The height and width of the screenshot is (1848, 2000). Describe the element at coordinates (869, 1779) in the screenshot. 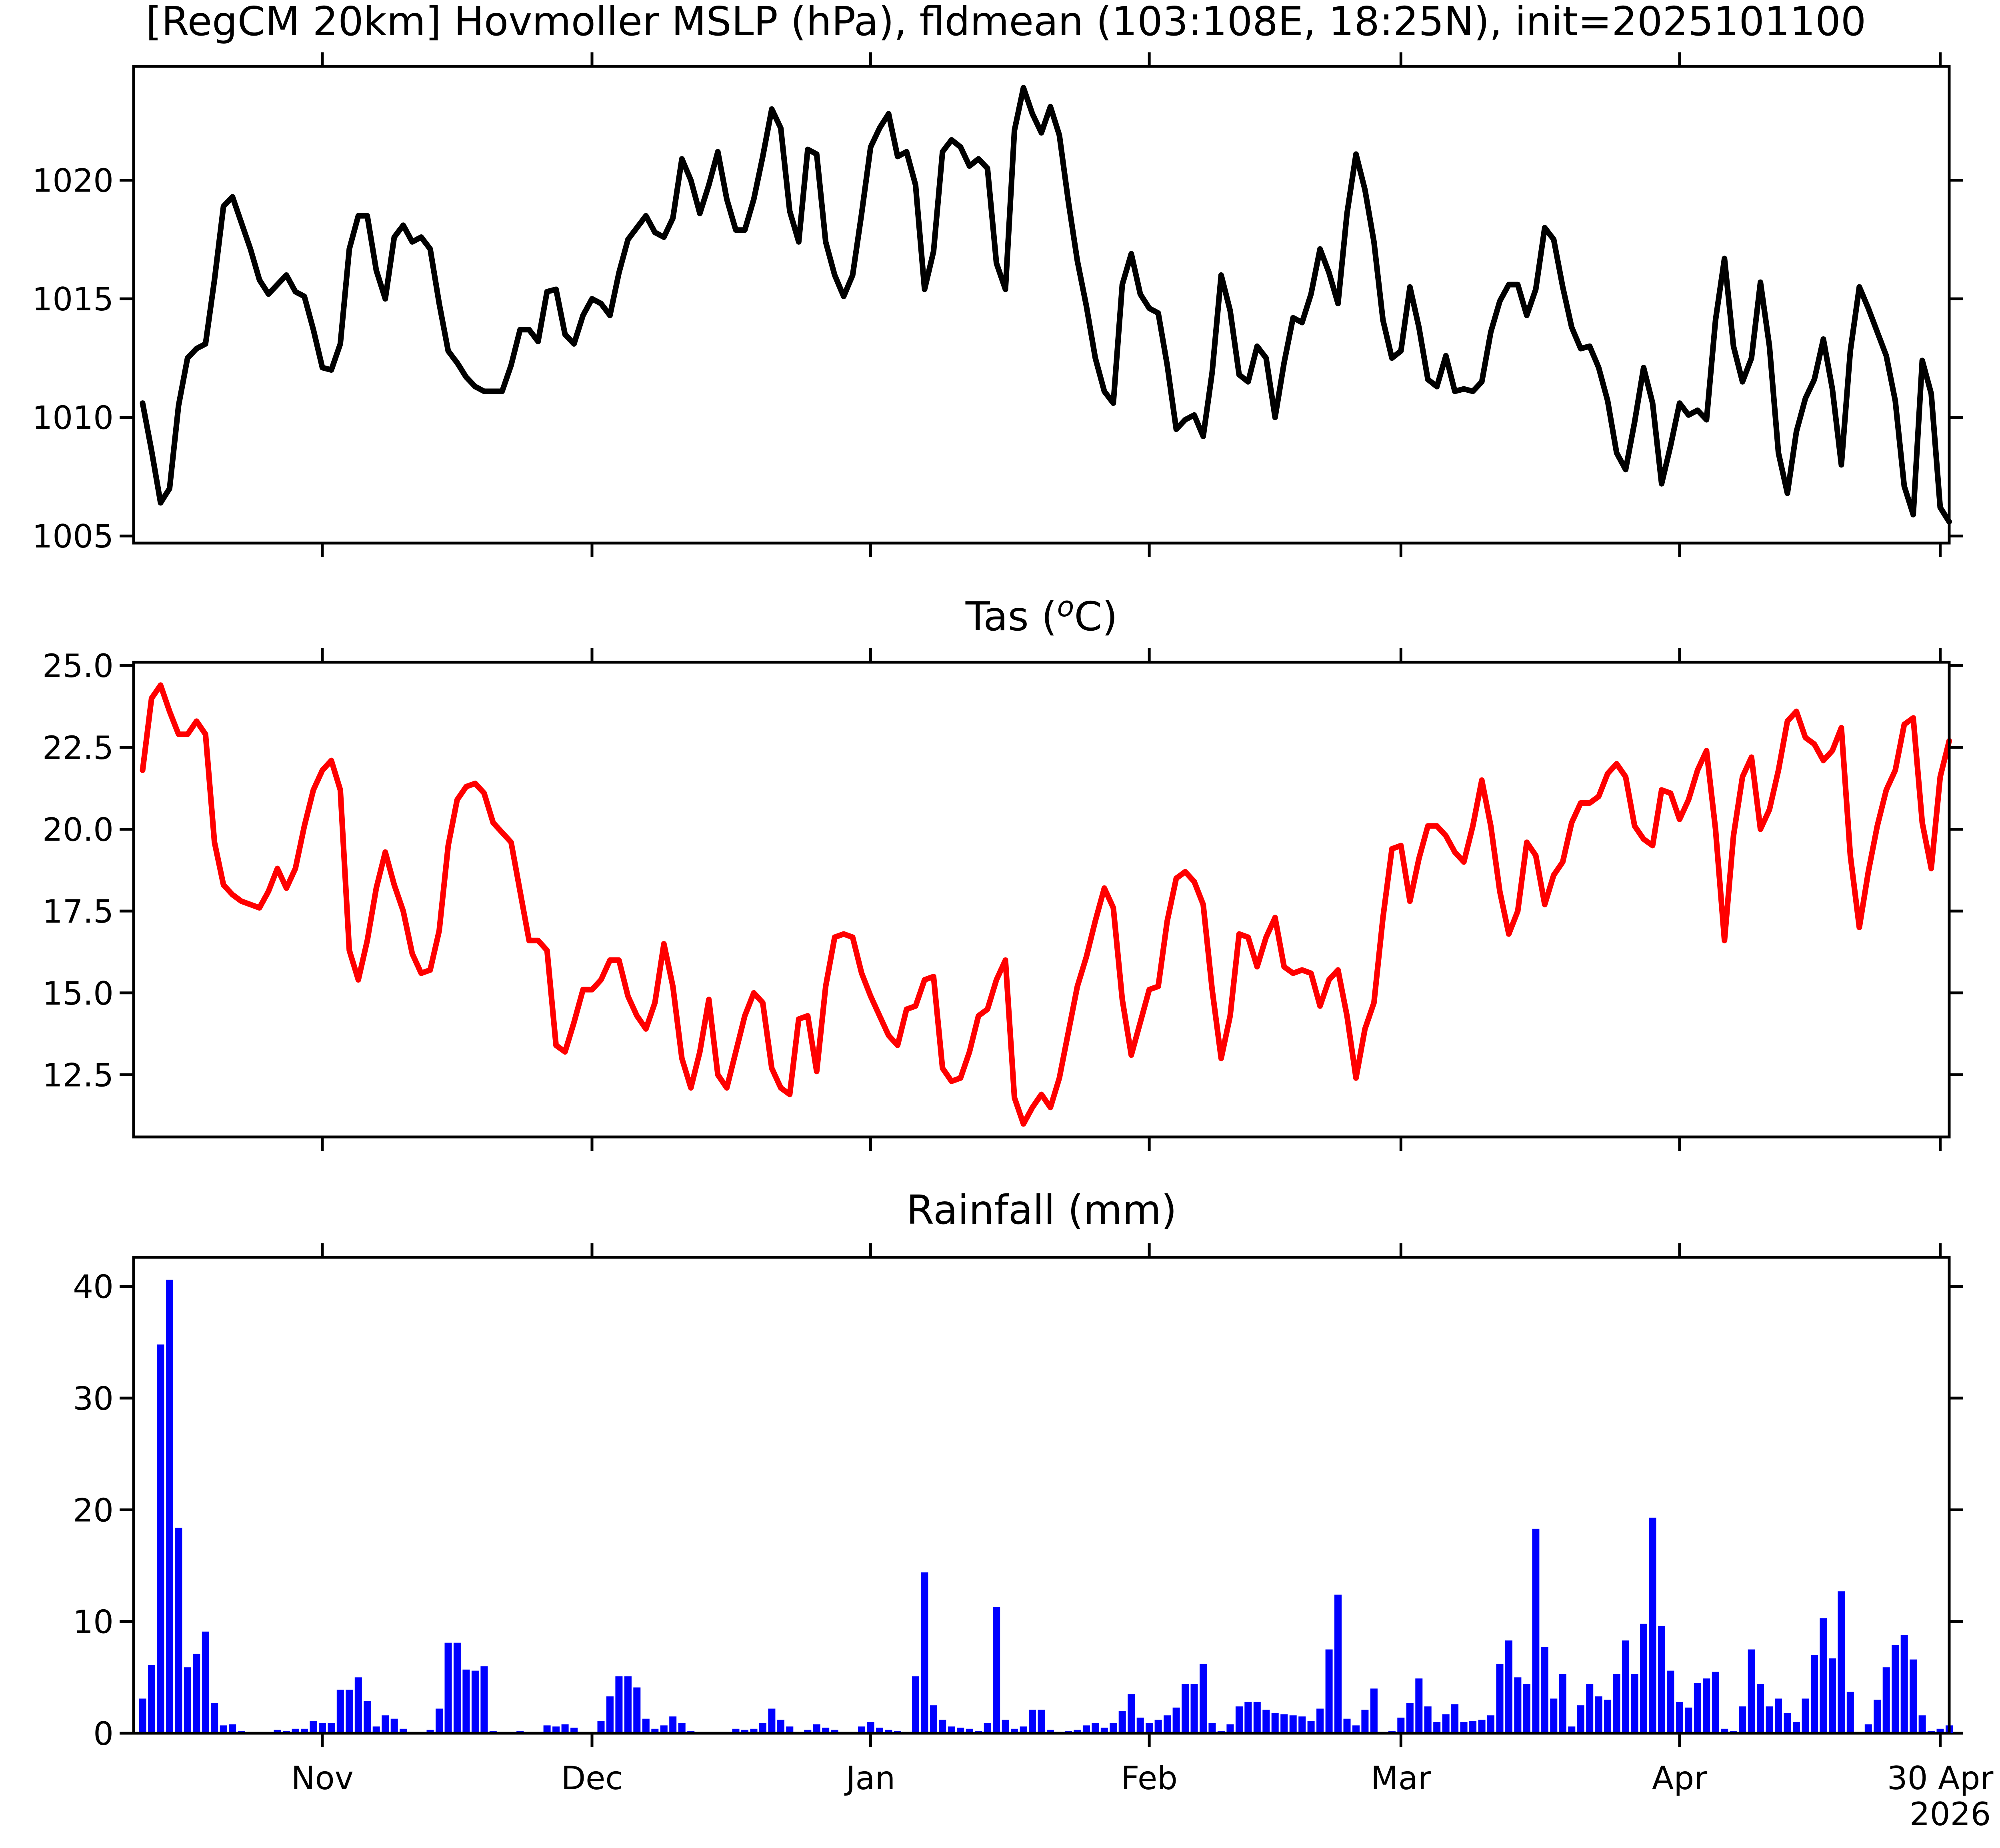

I see `xtick-label: Jan` at that location.